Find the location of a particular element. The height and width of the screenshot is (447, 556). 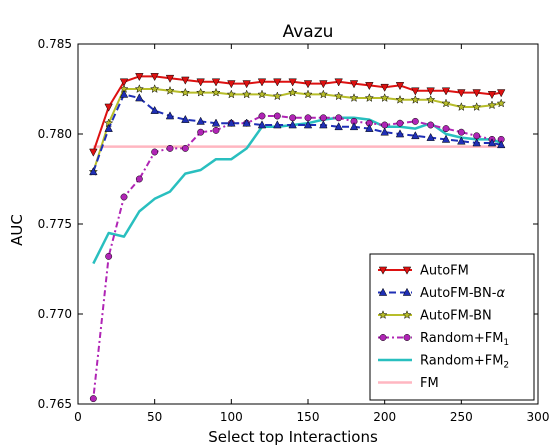

y-tick-label: 0.765 is located at coordinates (55, 404).